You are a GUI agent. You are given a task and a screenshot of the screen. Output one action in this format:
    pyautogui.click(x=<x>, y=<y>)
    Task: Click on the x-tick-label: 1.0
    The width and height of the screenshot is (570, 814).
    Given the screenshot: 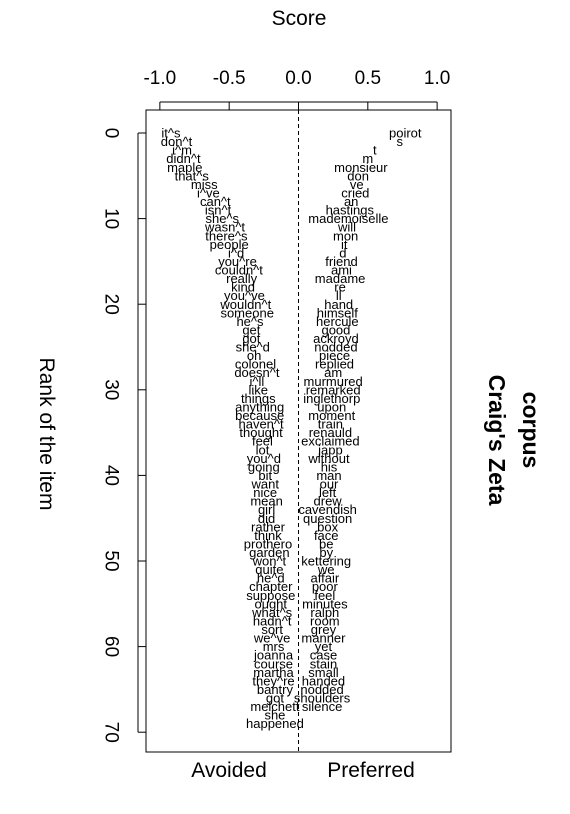 What is the action you would take?
    pyautogui.click(x=437, y=78)
    